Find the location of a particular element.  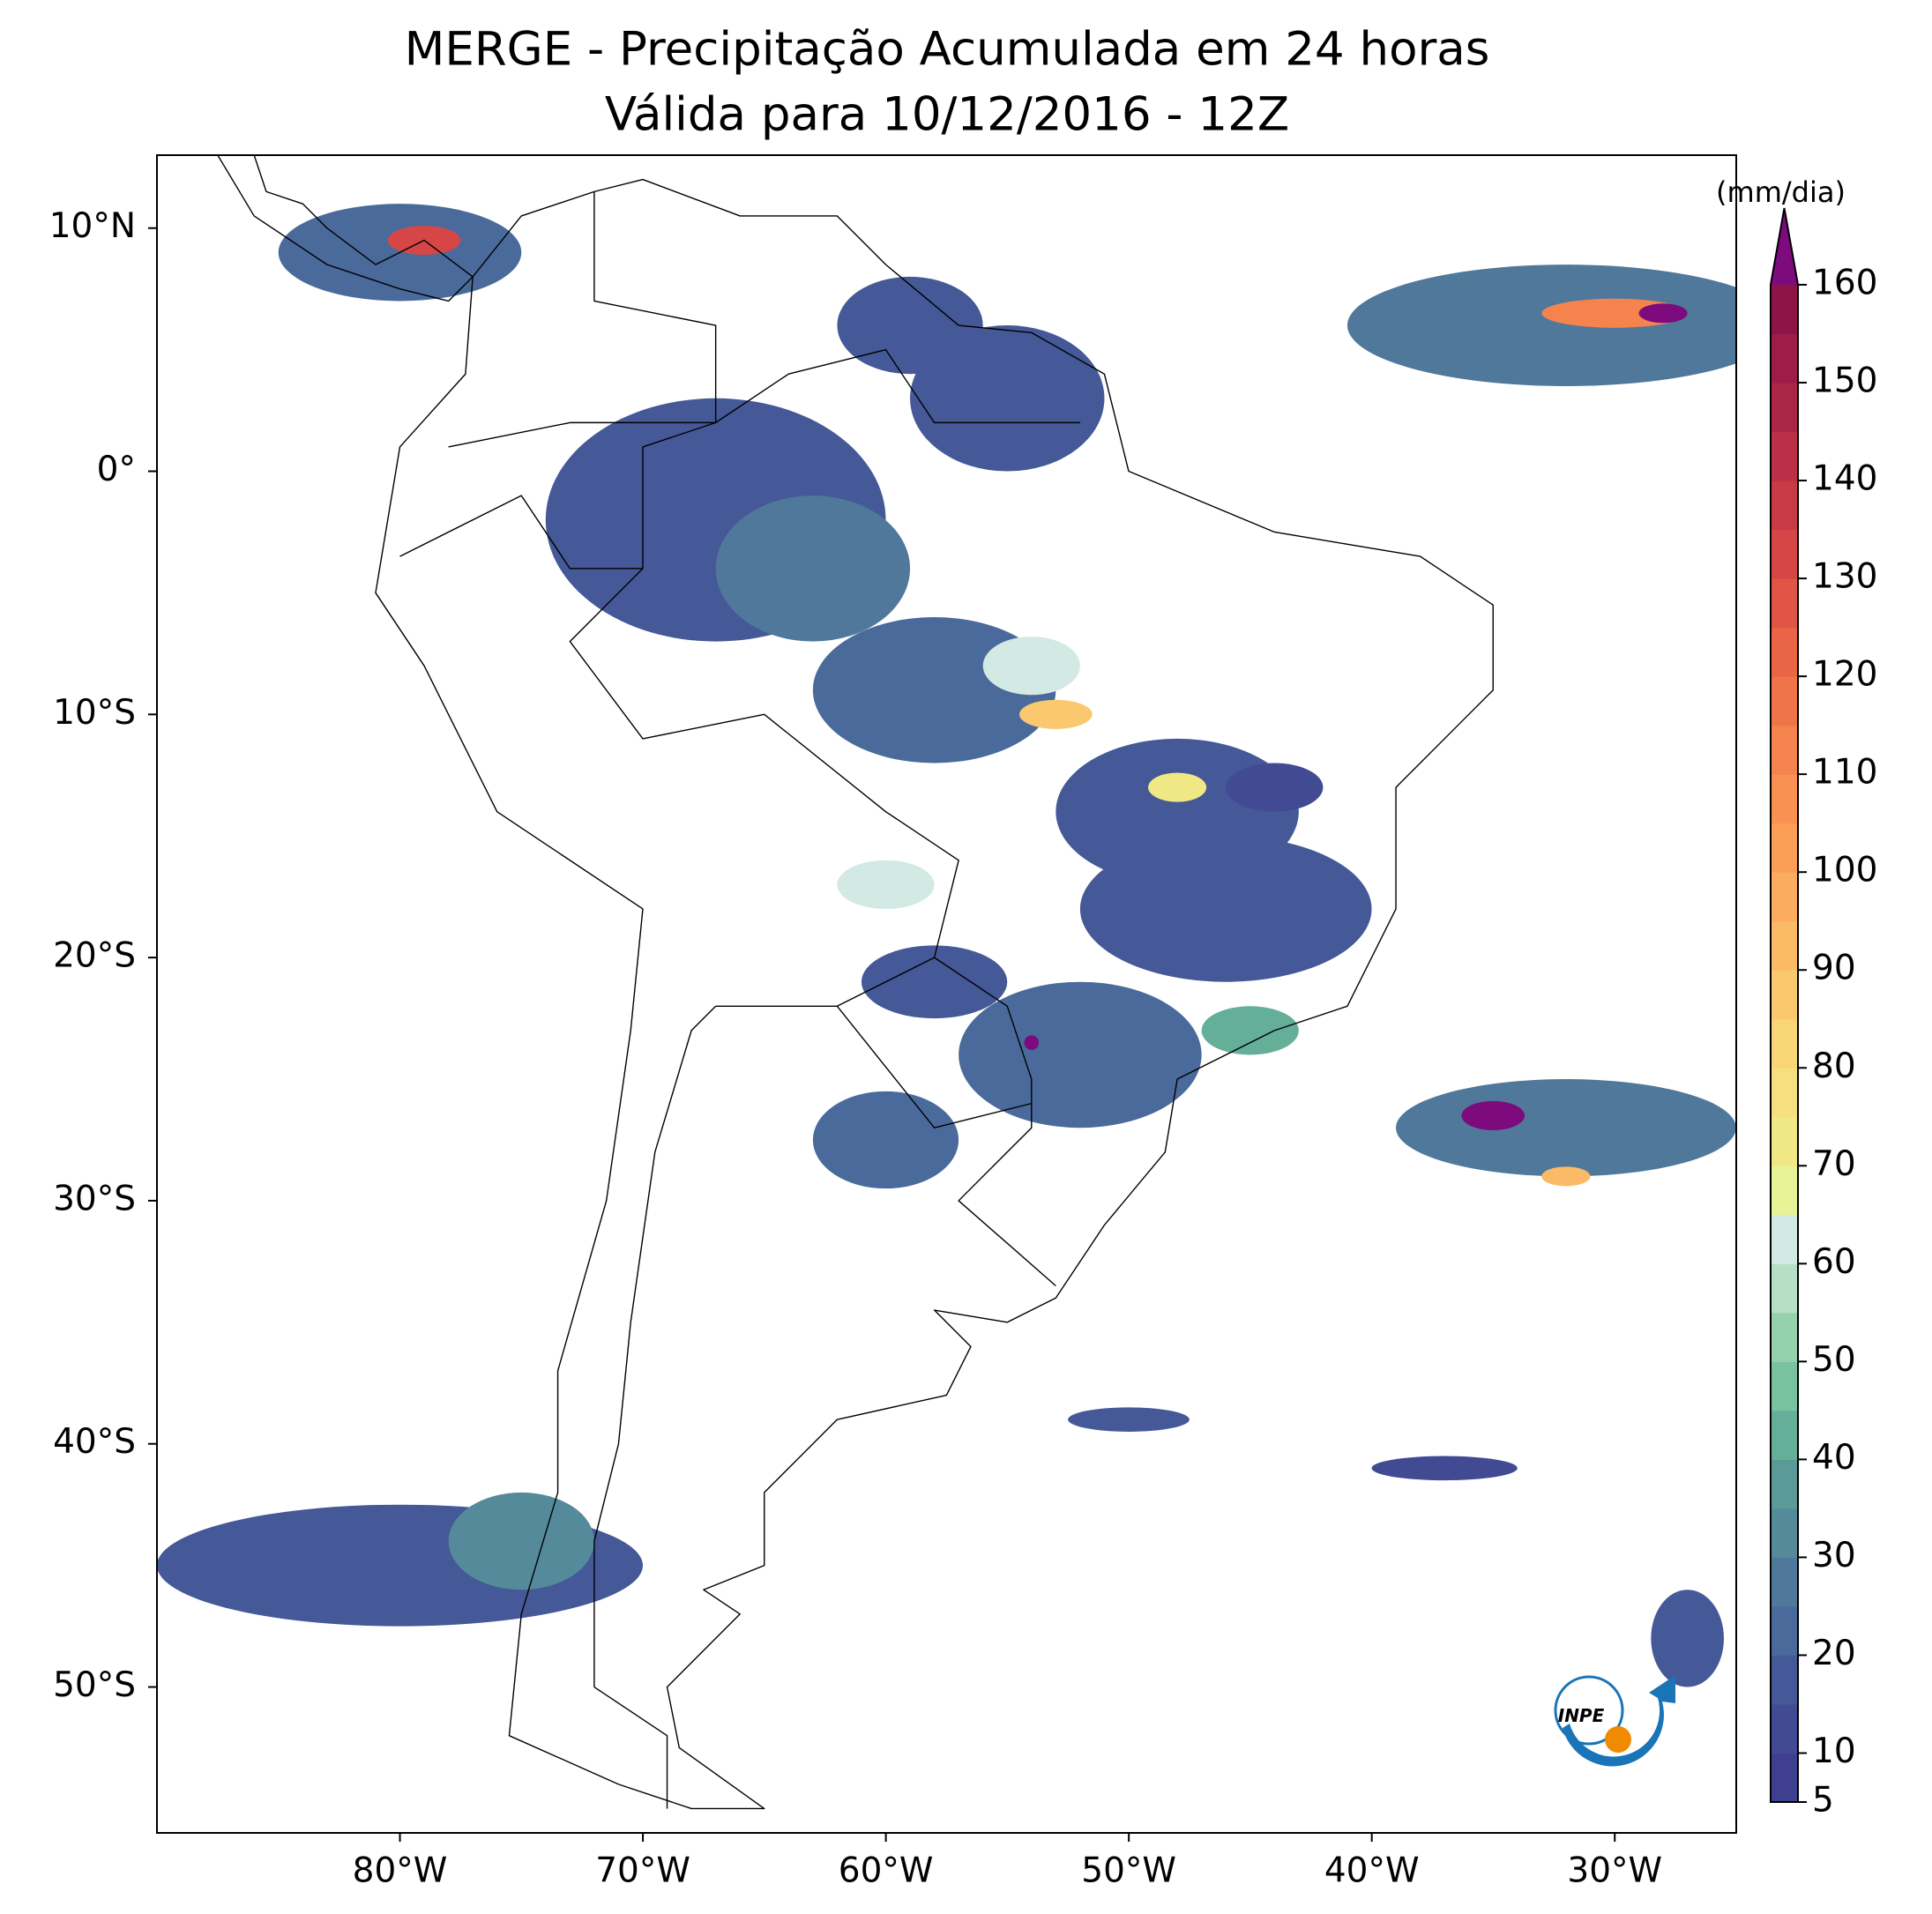

colorbar-tick-label: 10 is located at coordinates (1834, 1751).